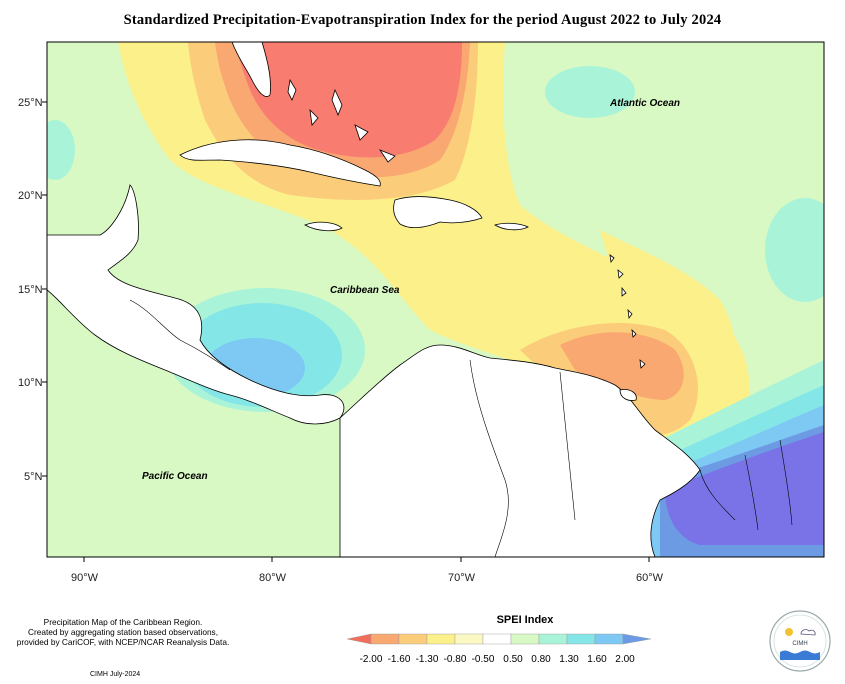 This screenshot has width=845, height=684. I want to click on lat-tick: 5°N, so click(33, 477).